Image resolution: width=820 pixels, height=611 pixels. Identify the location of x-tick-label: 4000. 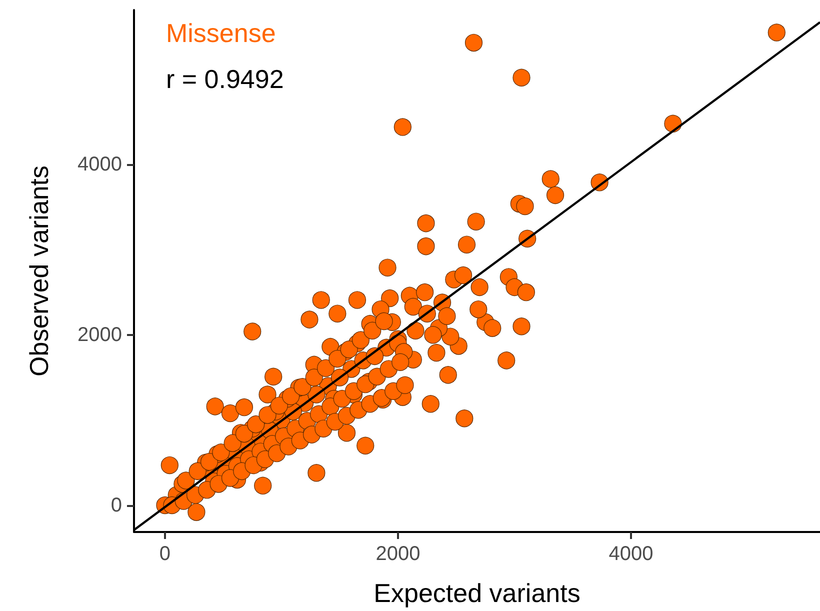
(631, 554).